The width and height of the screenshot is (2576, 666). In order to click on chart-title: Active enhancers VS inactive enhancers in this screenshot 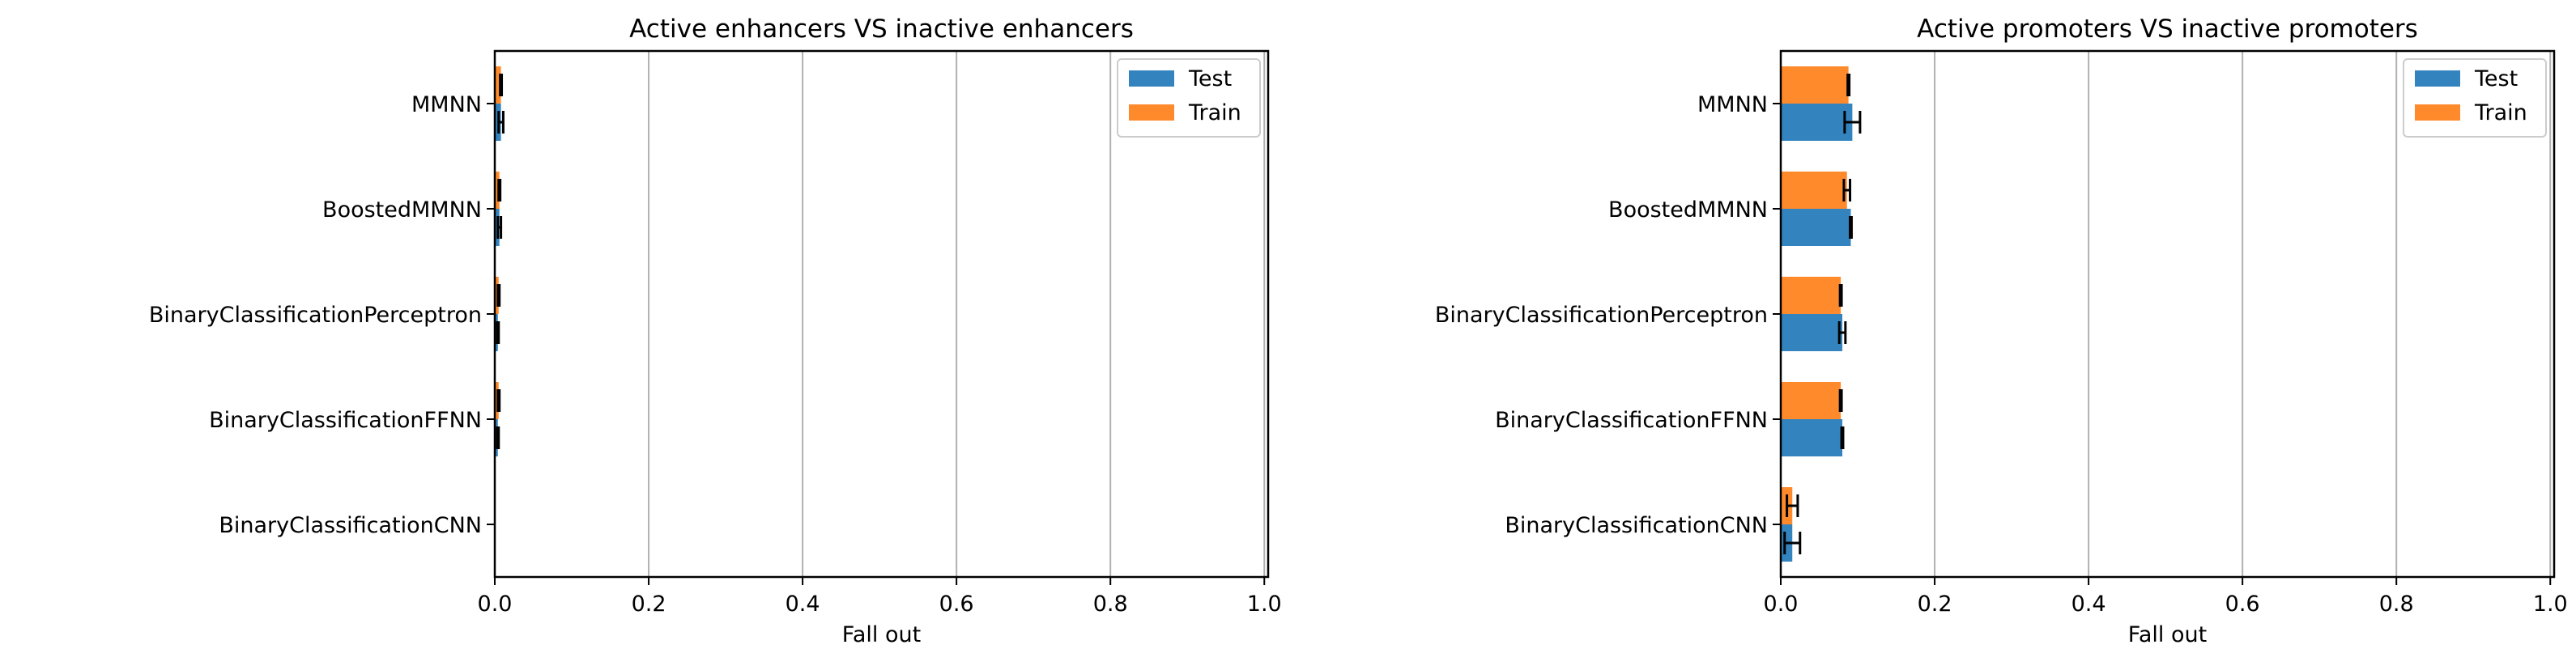, I will do `click(881, 29)`.